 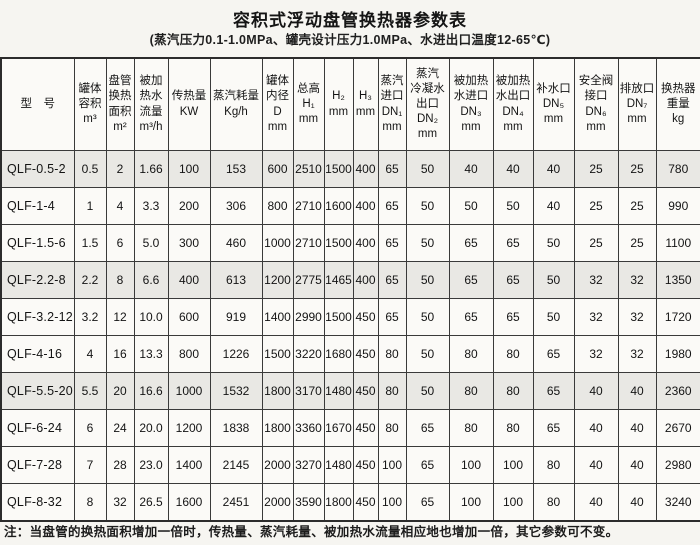 What do you see at coordinates (338, 428) in the screenshot?
I see `table-cell: 1670` at bounding box center [338, 428].